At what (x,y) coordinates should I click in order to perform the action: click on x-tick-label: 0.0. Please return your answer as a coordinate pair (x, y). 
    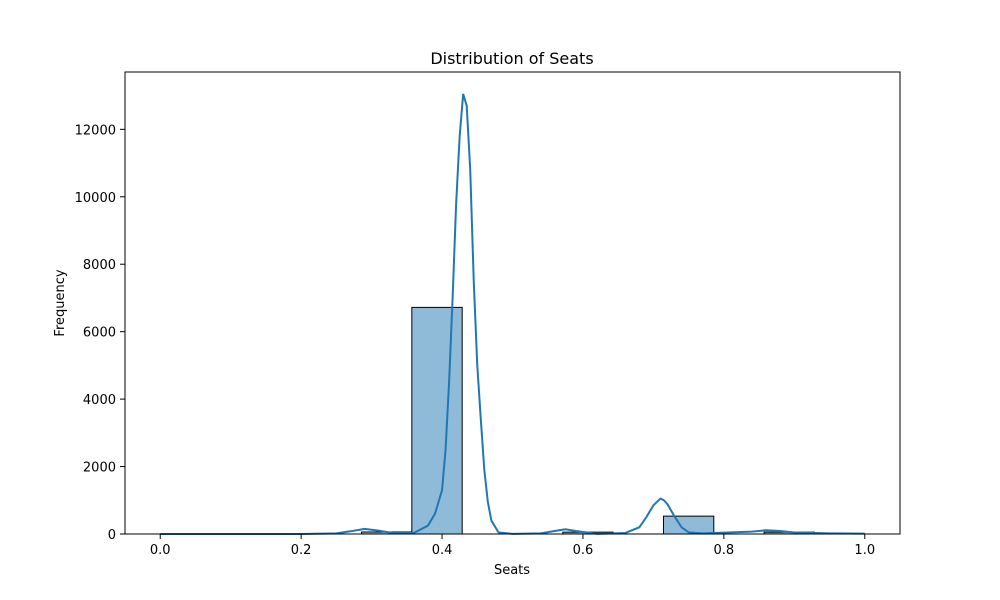
    Looking at the image, I should click on (160, 550).